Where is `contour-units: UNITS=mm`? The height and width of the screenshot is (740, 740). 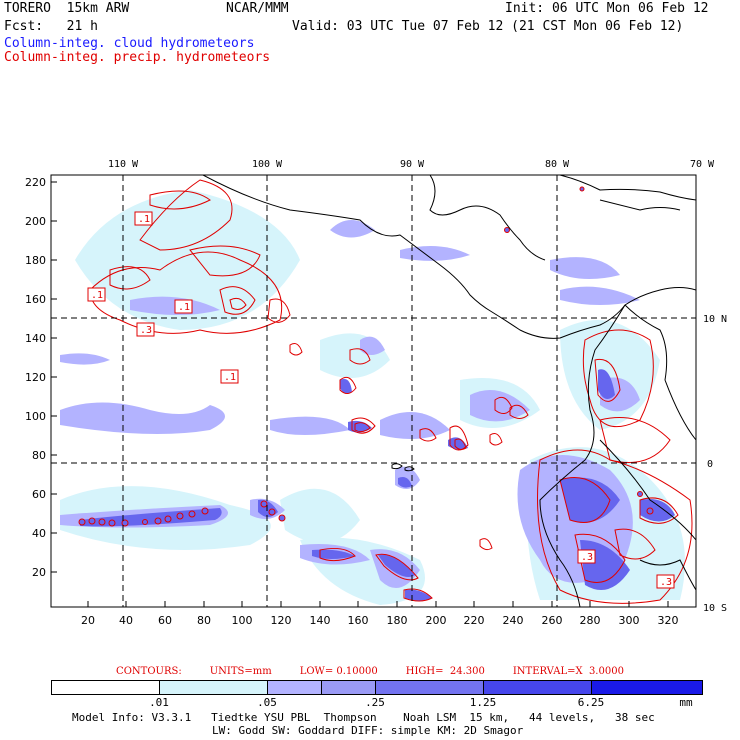
contour-units: UNITS=mm is located at coordinates (240, 671).